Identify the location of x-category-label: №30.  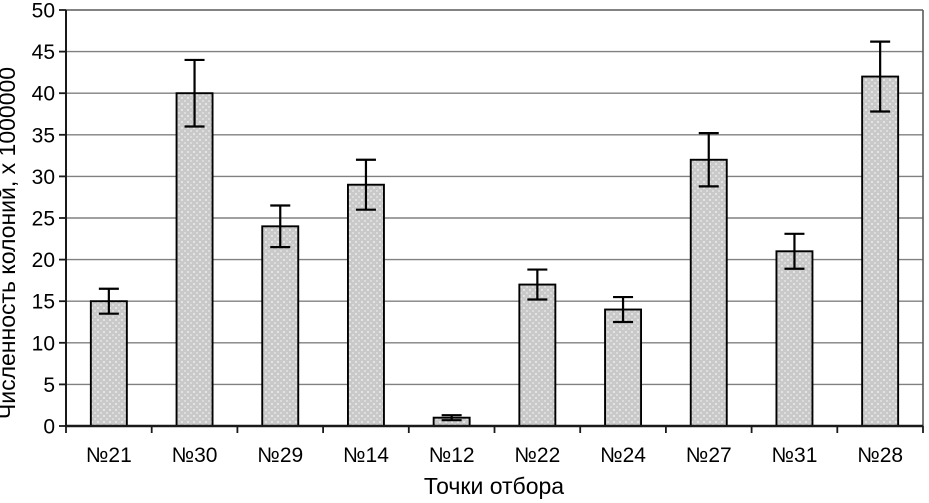
(195, 455).